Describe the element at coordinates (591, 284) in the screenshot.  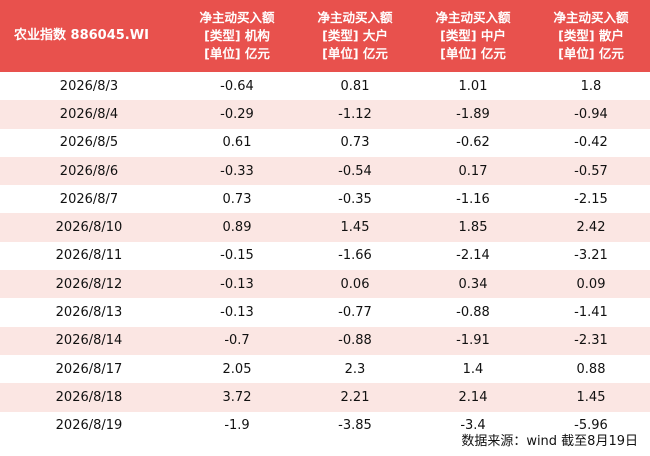
I see `retail-cell: 0.09` at that location.